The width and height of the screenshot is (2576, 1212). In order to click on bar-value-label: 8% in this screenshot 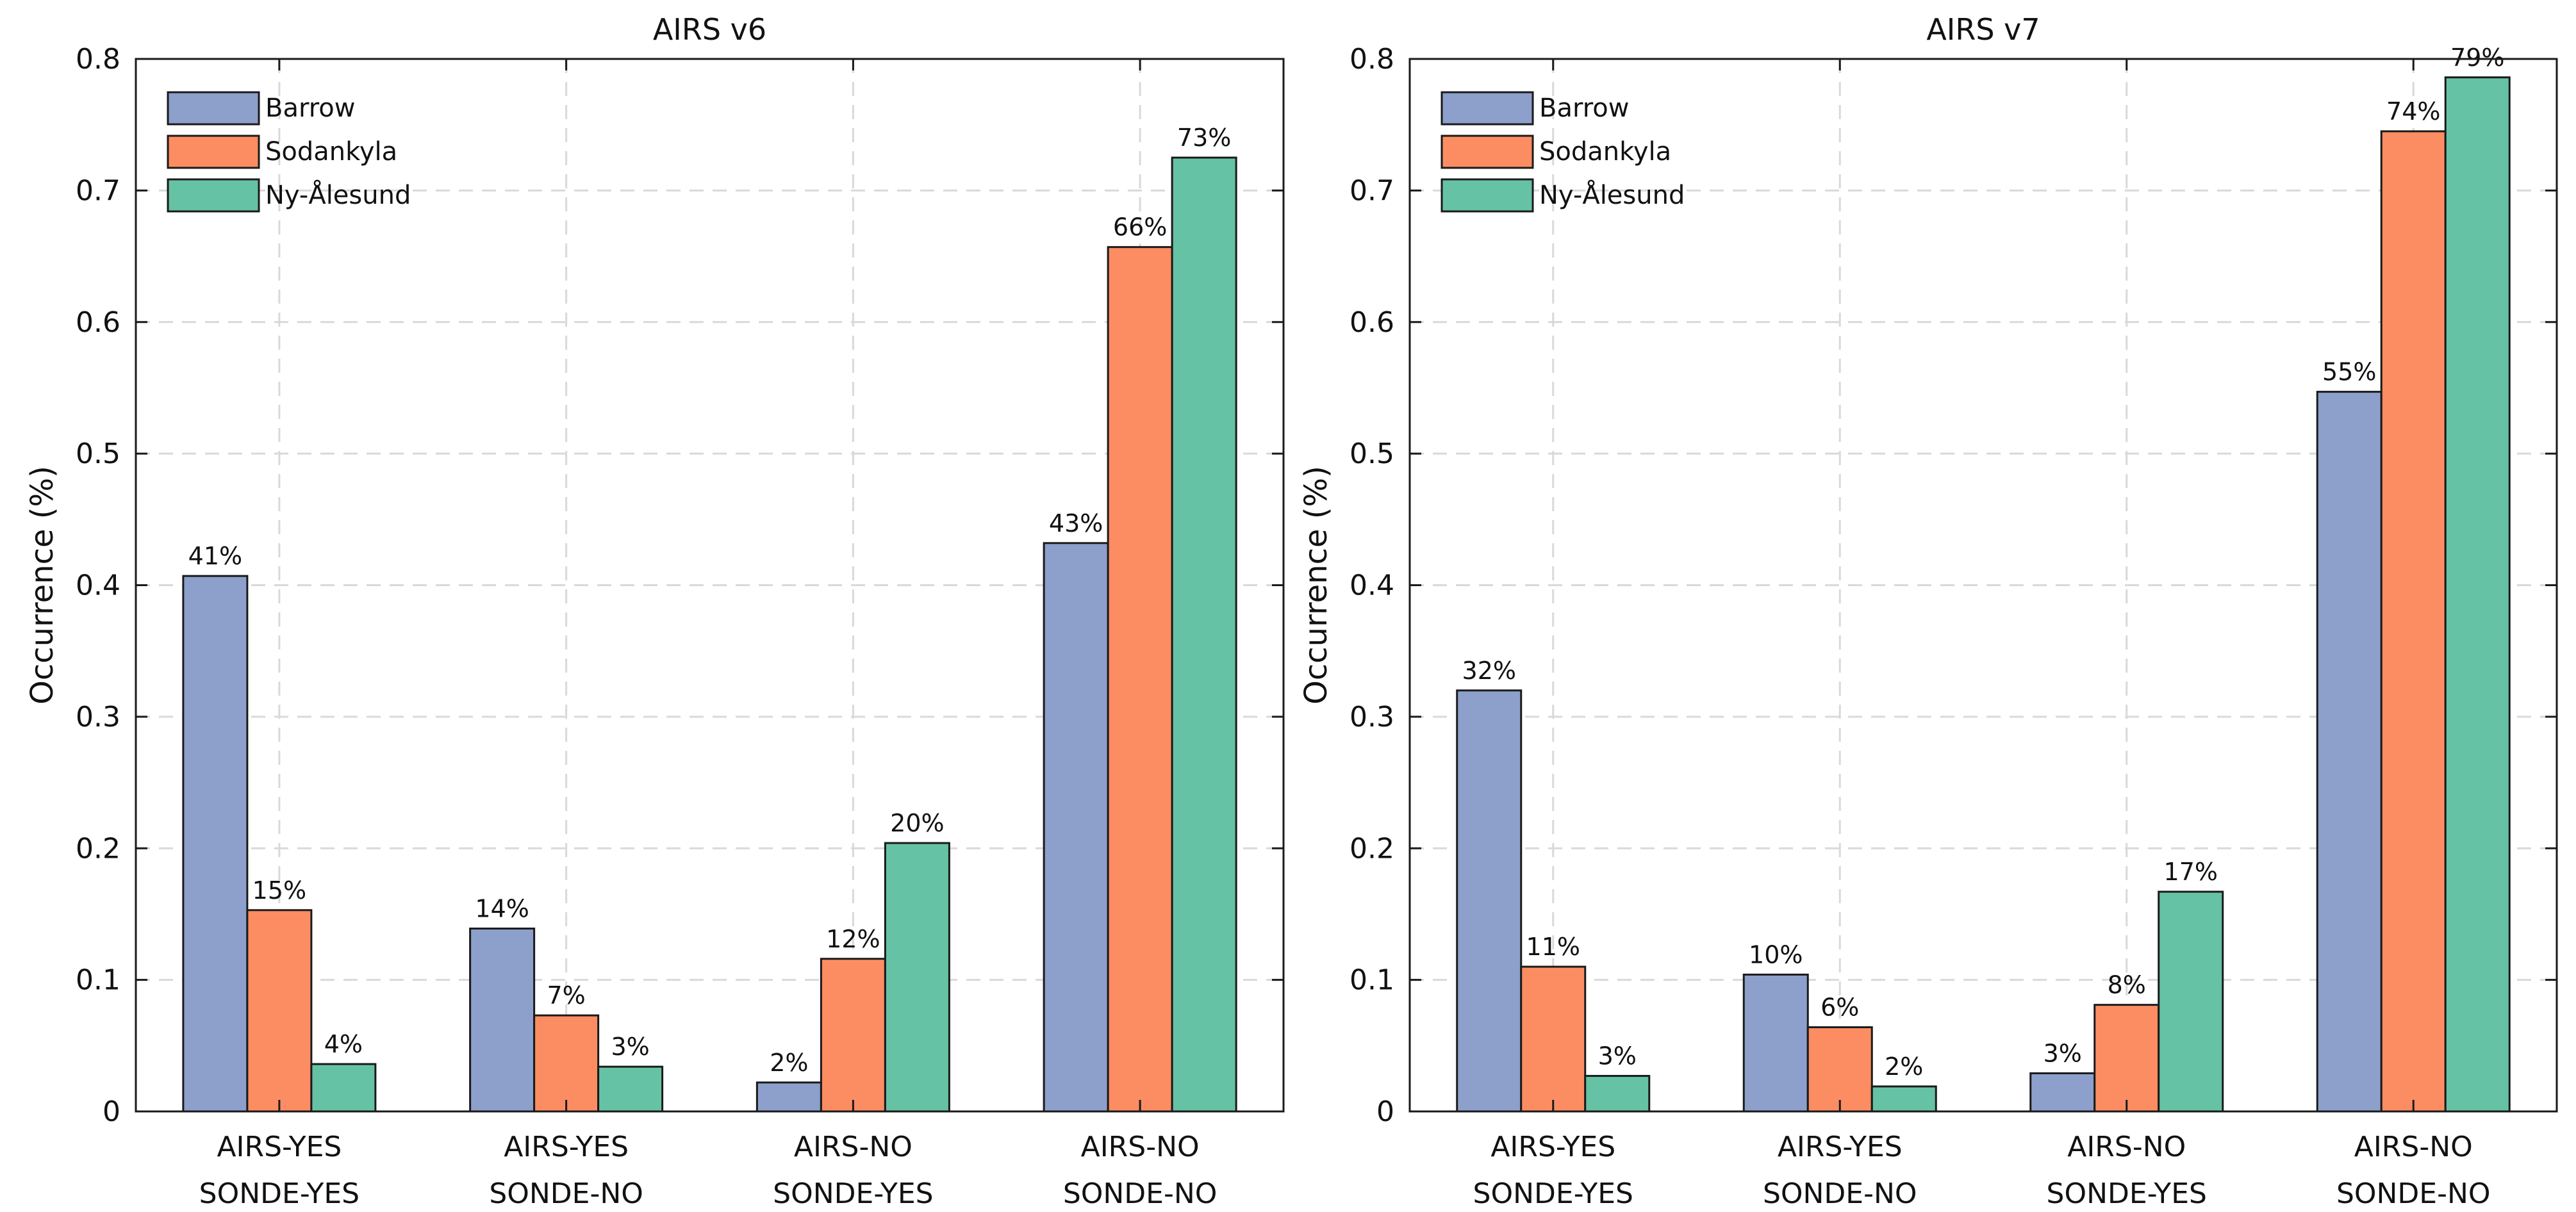, I will do `click(2127, 985)`.